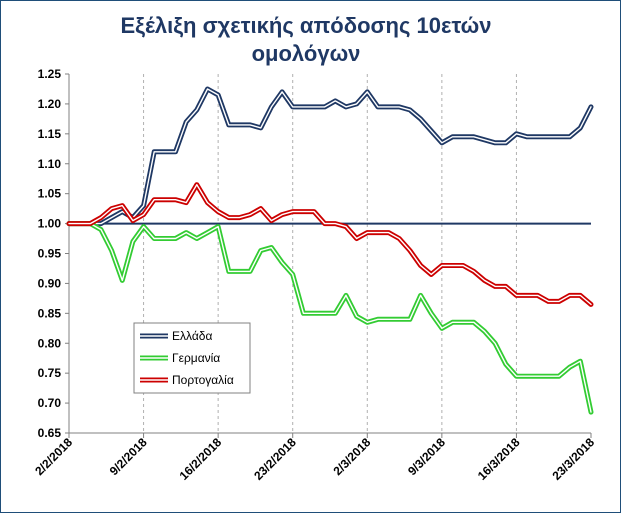 The height and width of the screenshot is (515, 623). Describe the element at coordinates (201, 459) in the screenshot. I see `x-tick-label: 16/2/2018` at that location.